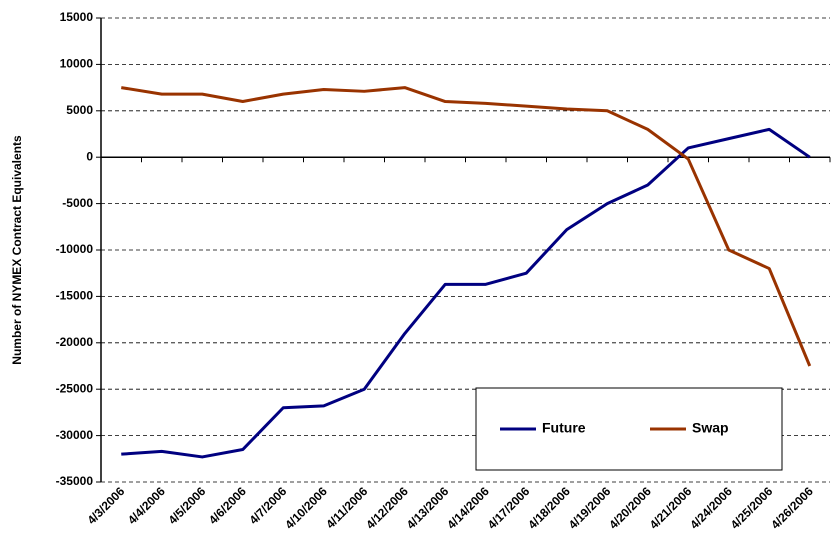 Image resolution: width=840 pixels, height=558 pixels. I want to click on x-tick-label: 4/3/2006, so click(105, 505).